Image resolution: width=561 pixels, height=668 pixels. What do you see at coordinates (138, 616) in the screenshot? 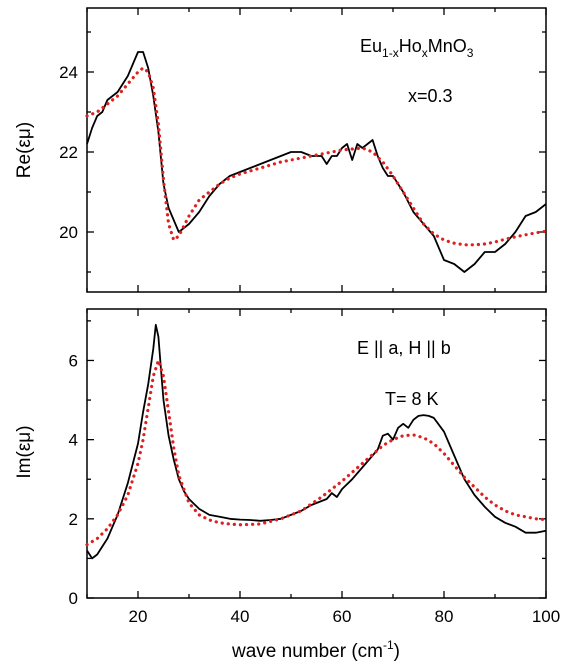
I see `x-tick-label: 20` at bounding box center [138, 616].